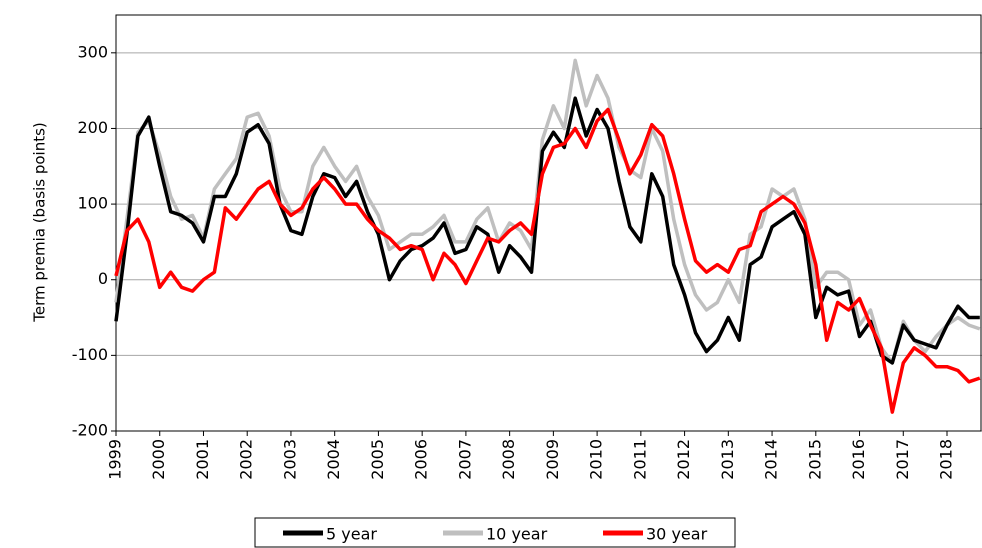 This screenshot has width=982, height=548. Describe the element at coordinates (677, 534) in the screenshot. I see `legend-label: 30 year` at that location.